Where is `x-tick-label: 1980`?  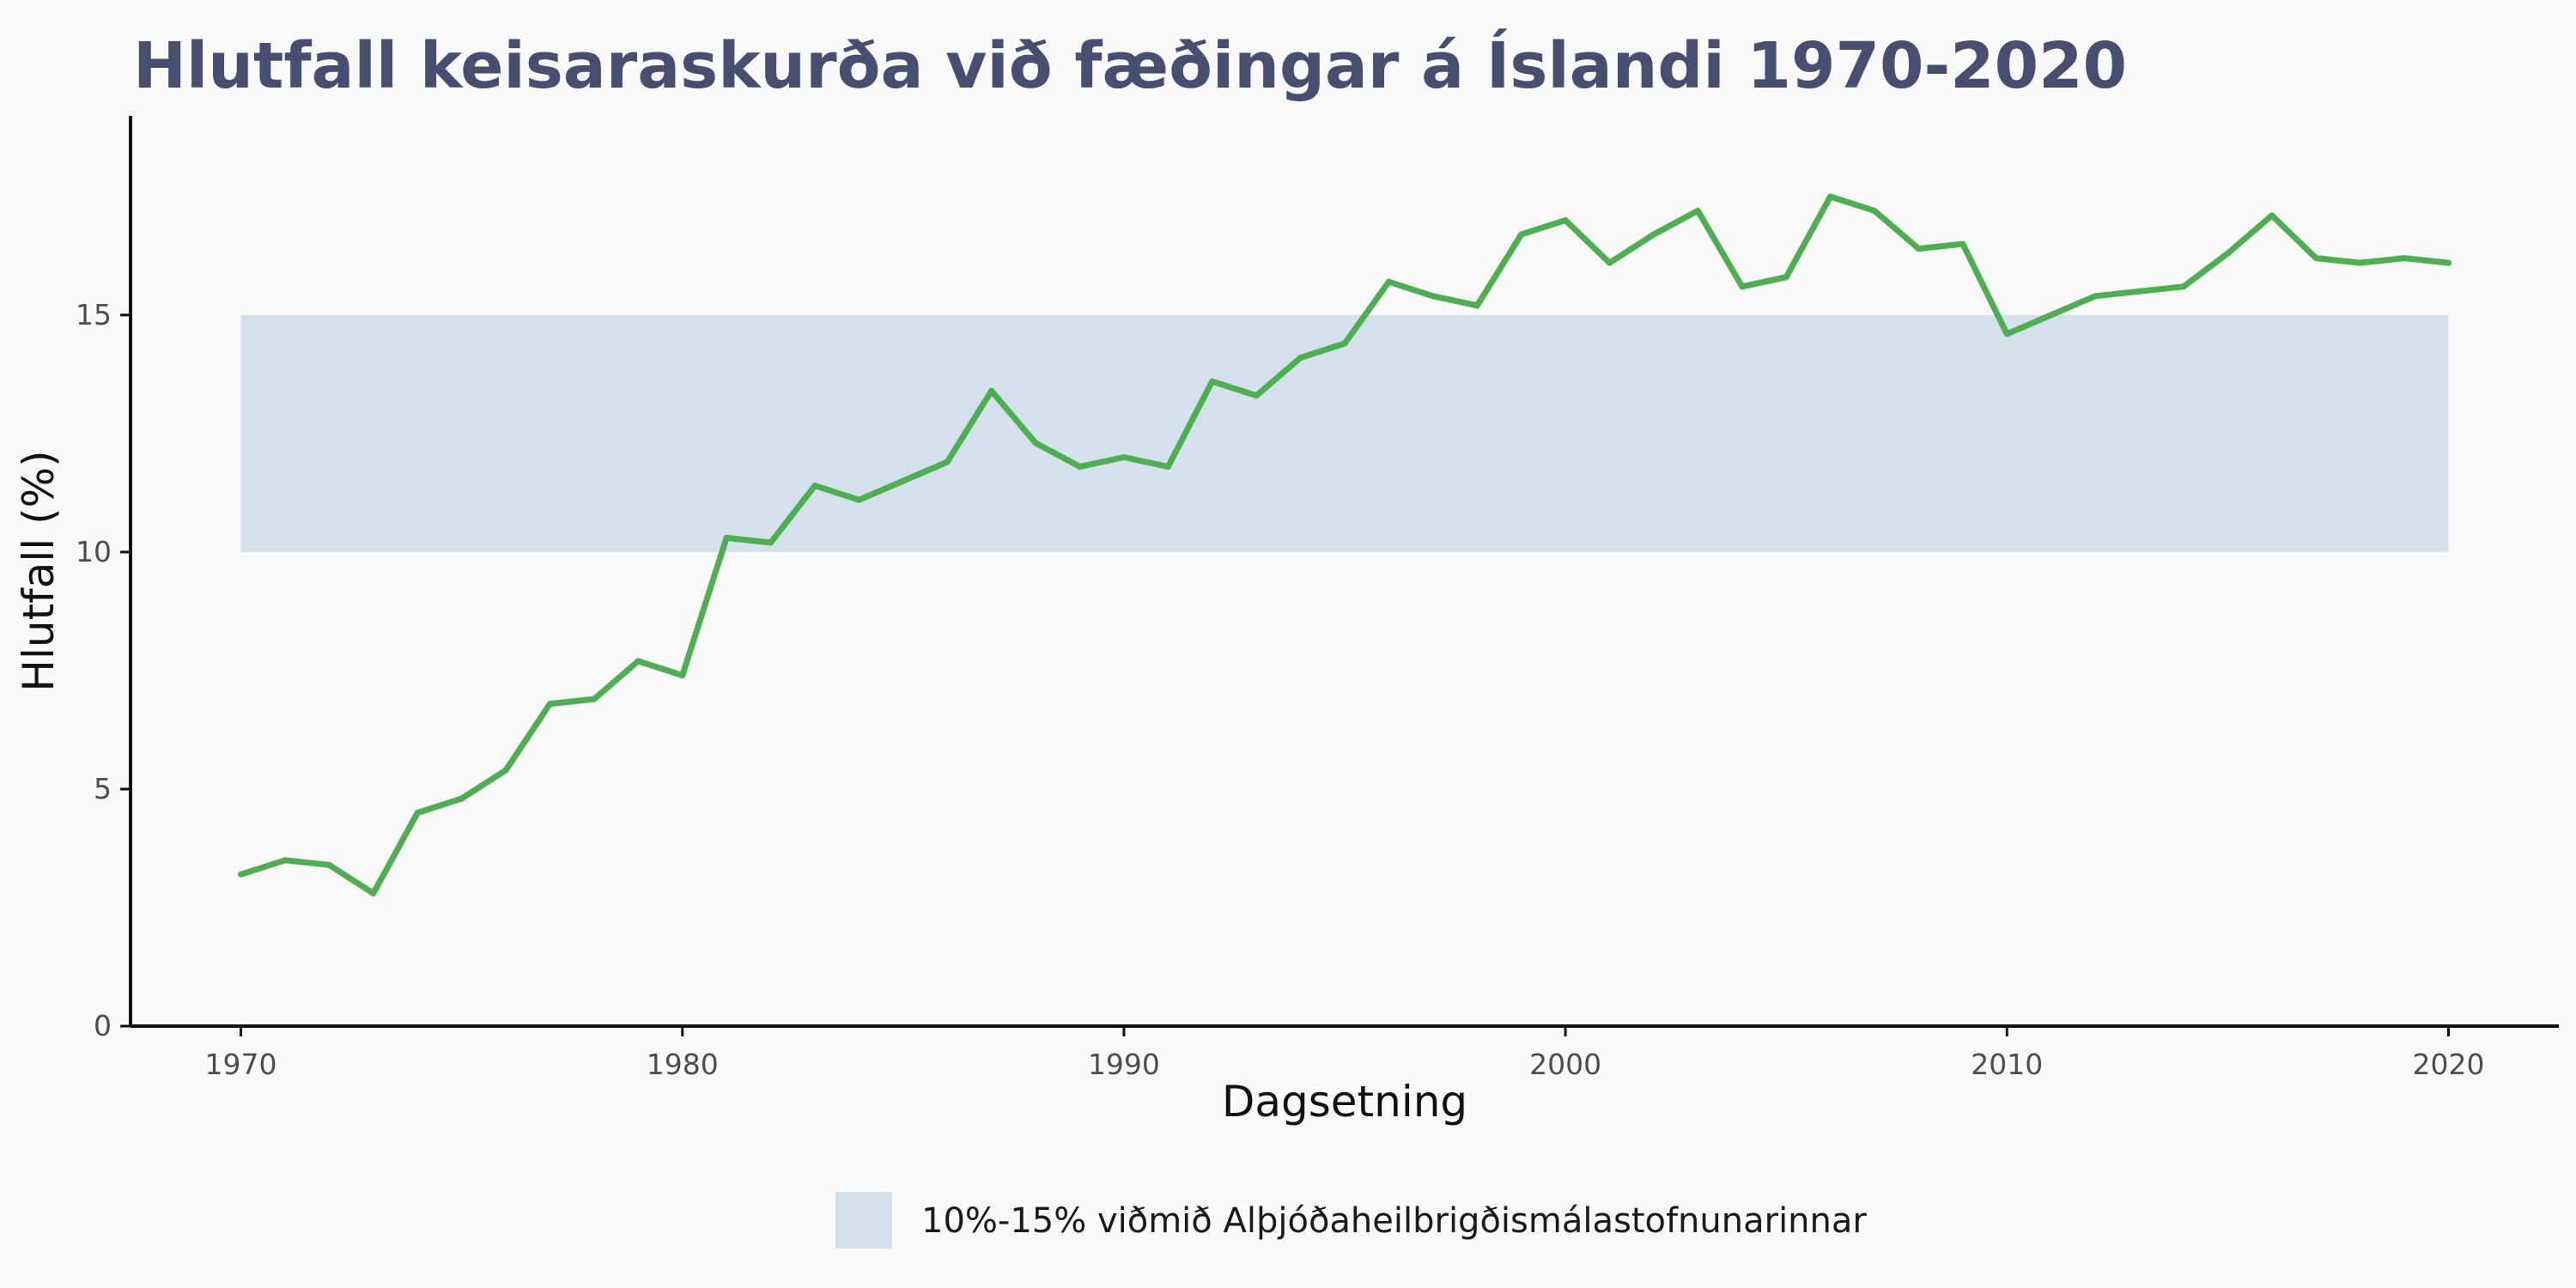
x-tick-label: 1980 is located at coordinates (683, 1064).